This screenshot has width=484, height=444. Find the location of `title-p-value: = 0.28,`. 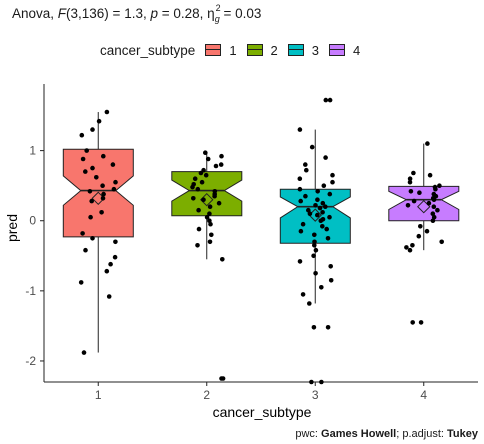

title-p-value: = 0.28, is located at coordinates (182, 13).